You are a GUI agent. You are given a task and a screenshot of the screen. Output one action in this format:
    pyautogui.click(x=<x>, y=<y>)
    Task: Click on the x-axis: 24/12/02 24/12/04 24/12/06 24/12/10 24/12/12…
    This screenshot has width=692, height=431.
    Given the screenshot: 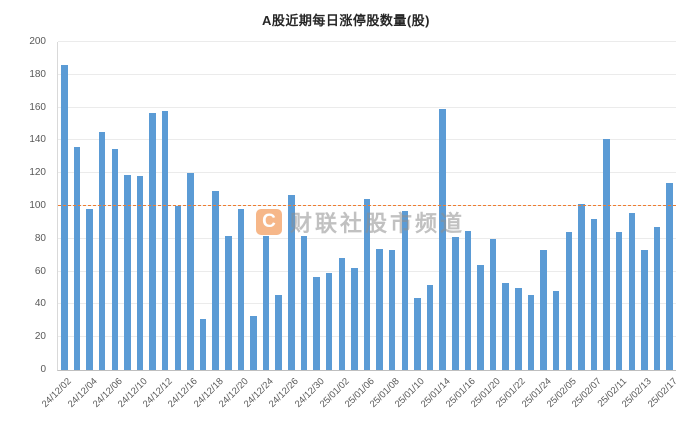 What is the action you would take?
    pyautogui.click(x=360, y=393)
    